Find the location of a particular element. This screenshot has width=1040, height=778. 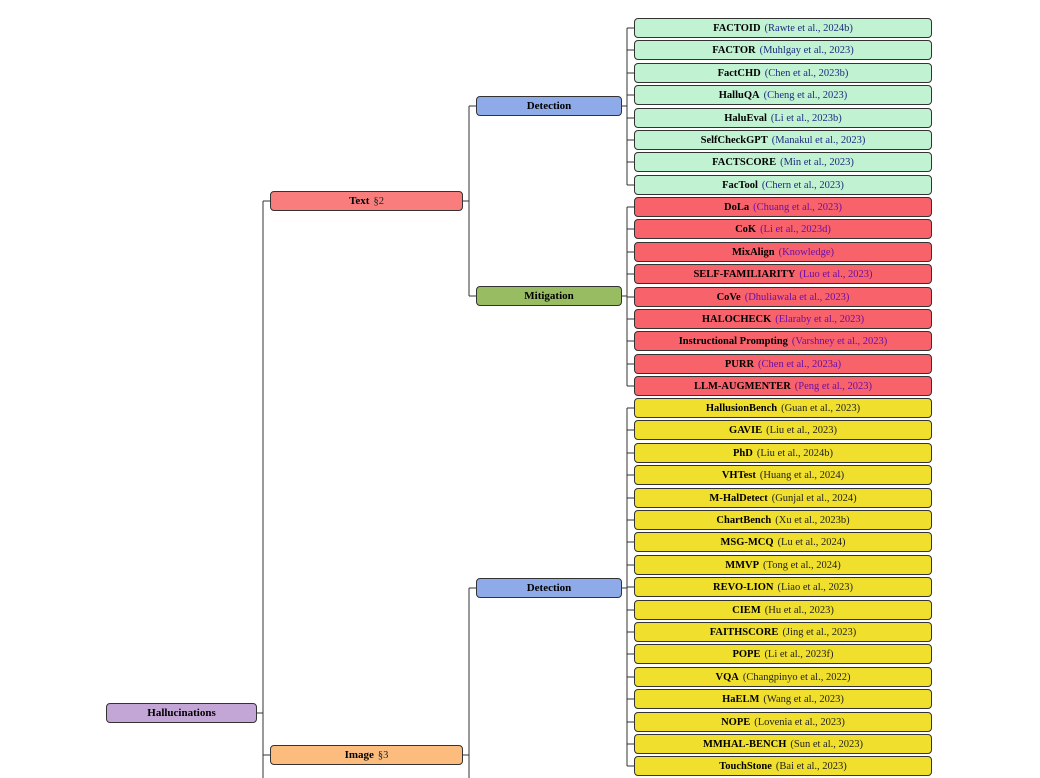

leaf-node: HalluQA (Cheng et al., 2023) is located at coordinates (783, 95).